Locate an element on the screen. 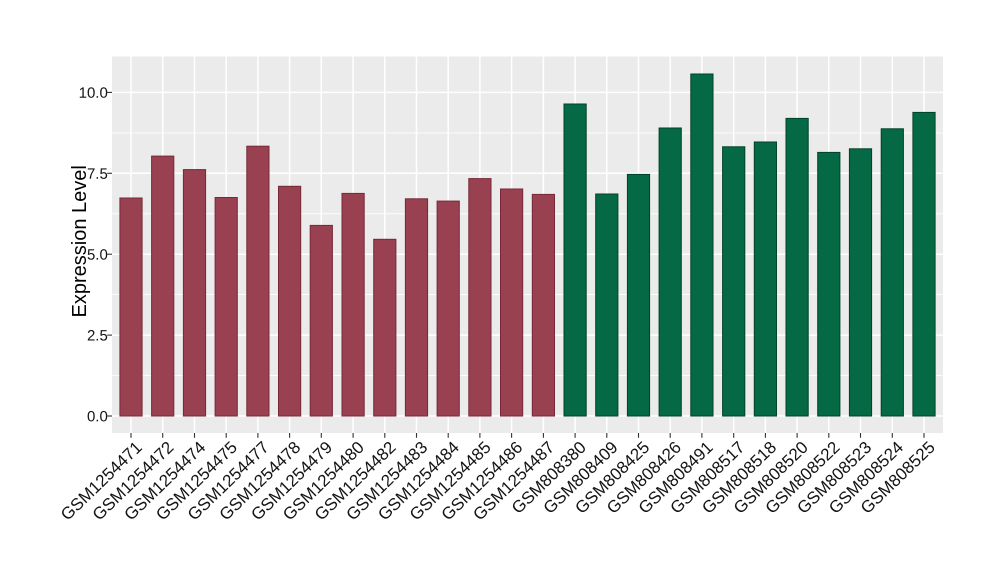  svg-text: 0.0 is located at coordinates (97, 416).